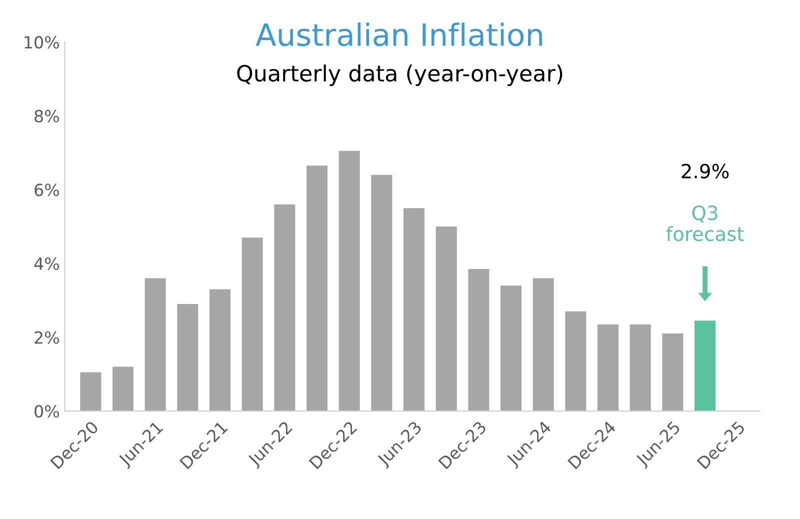 Image resolution: width=800 pixels, height=519 pixels. I want to click on y-tick-label: 0%, so click(47, 411).